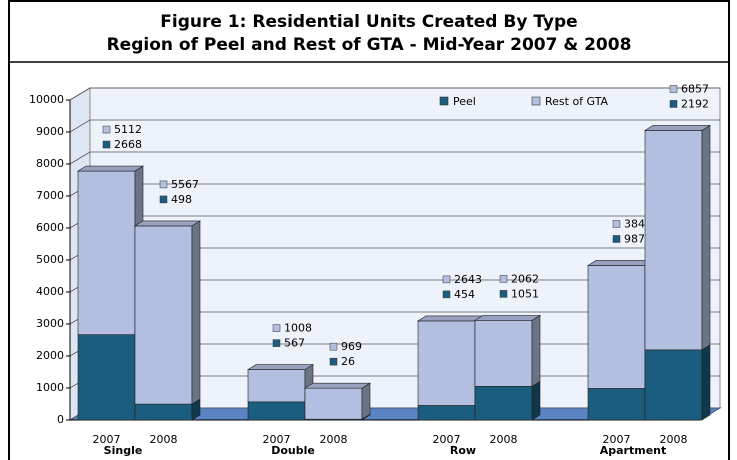  What do you see at coordinates (294, 343) in the screenshot?
I see `value-label: 567` at bounding box center [294, 343].